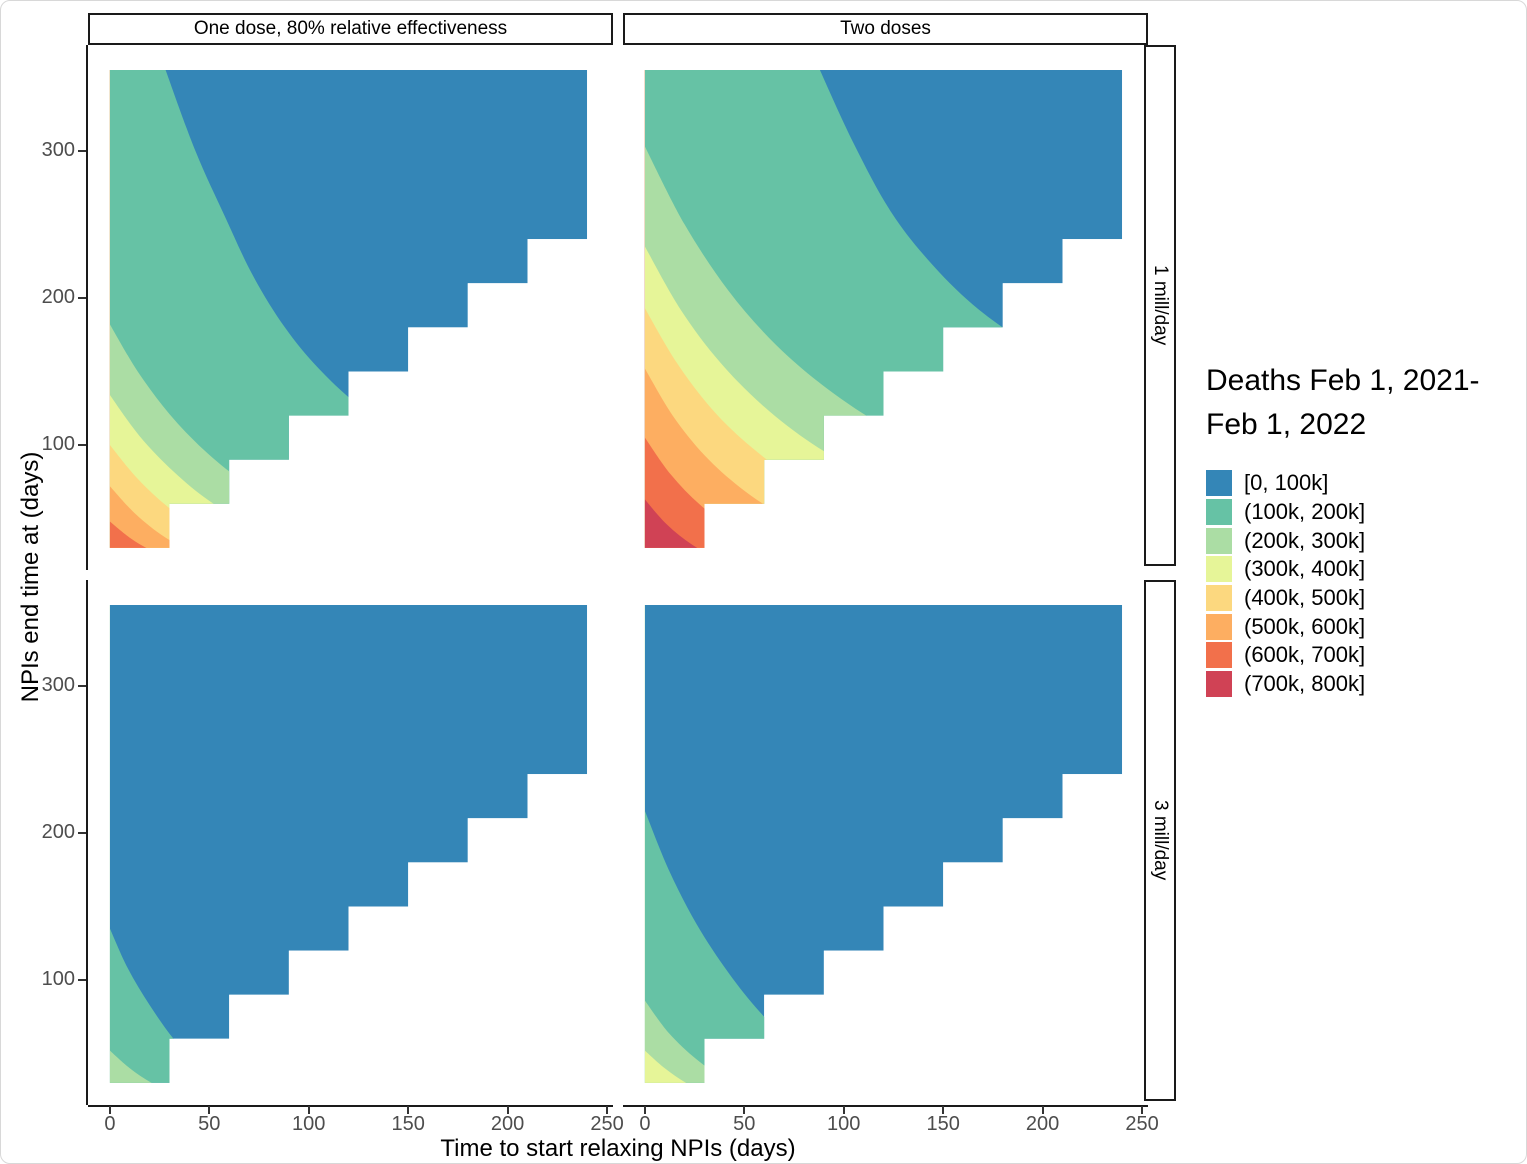 The width and height of the screenshot is (1527, 1164). I want to click on band-base-bottom_right, so click(883, 844).